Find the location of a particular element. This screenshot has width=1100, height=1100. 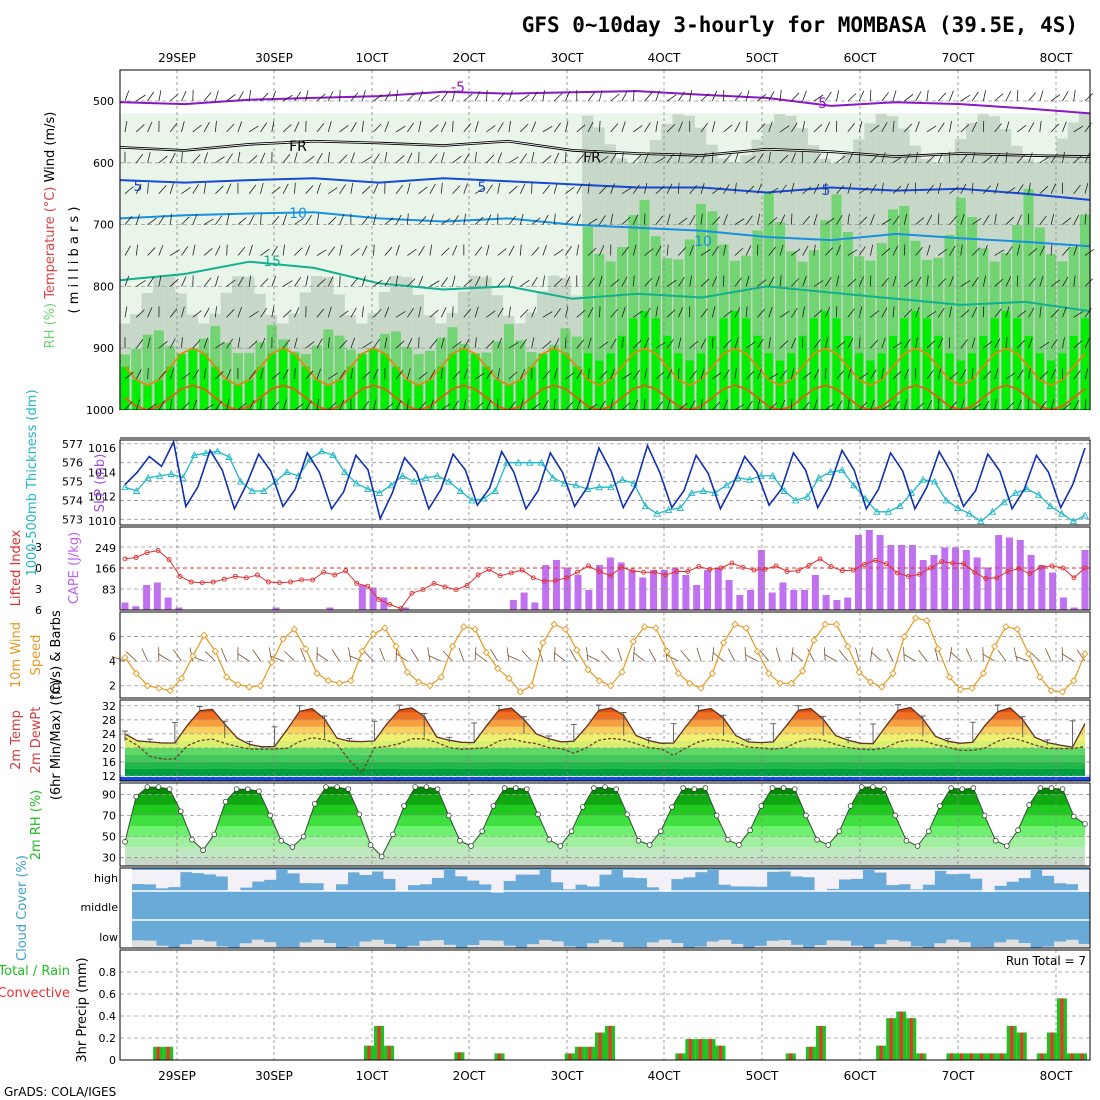

wind-tick-label: 2 is located at coordinates (112, 686).